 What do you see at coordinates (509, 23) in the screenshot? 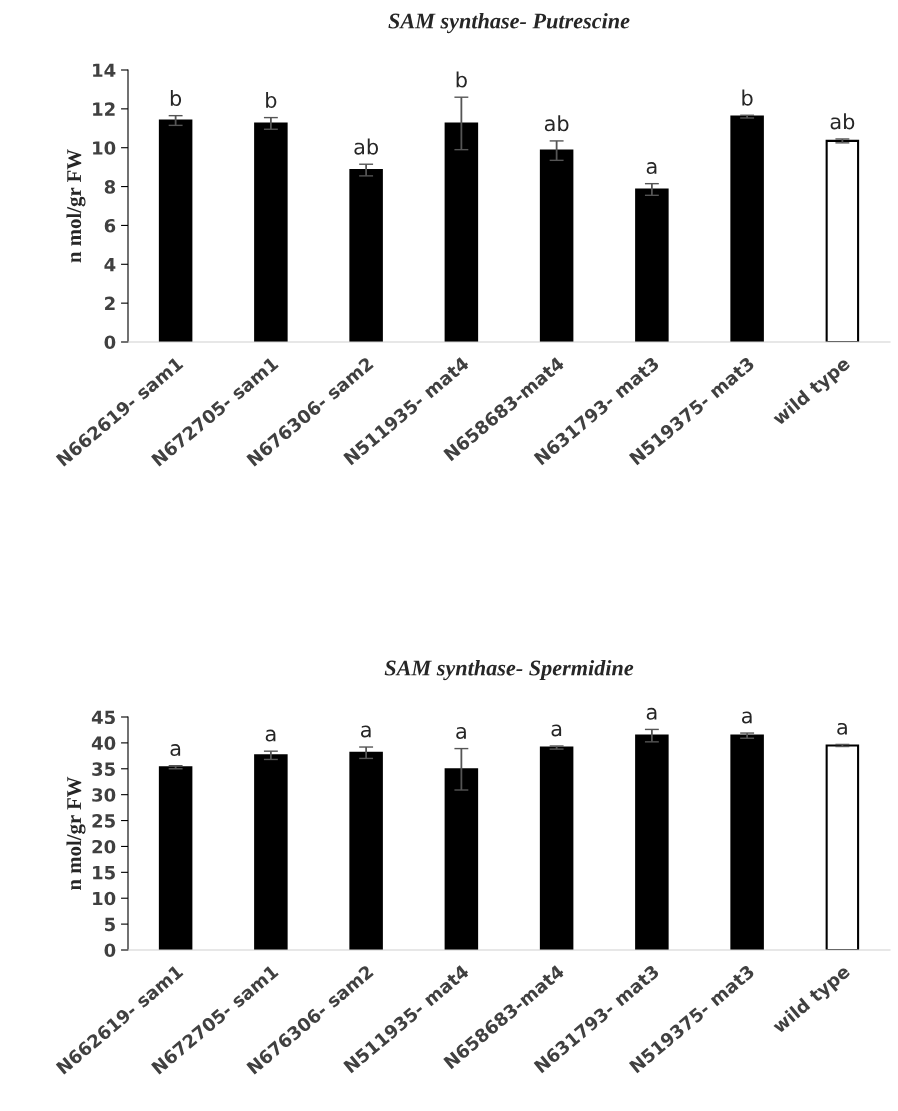
I see `chart-title: SAM synthase- Putrescine` at bounding box center [509, 23].